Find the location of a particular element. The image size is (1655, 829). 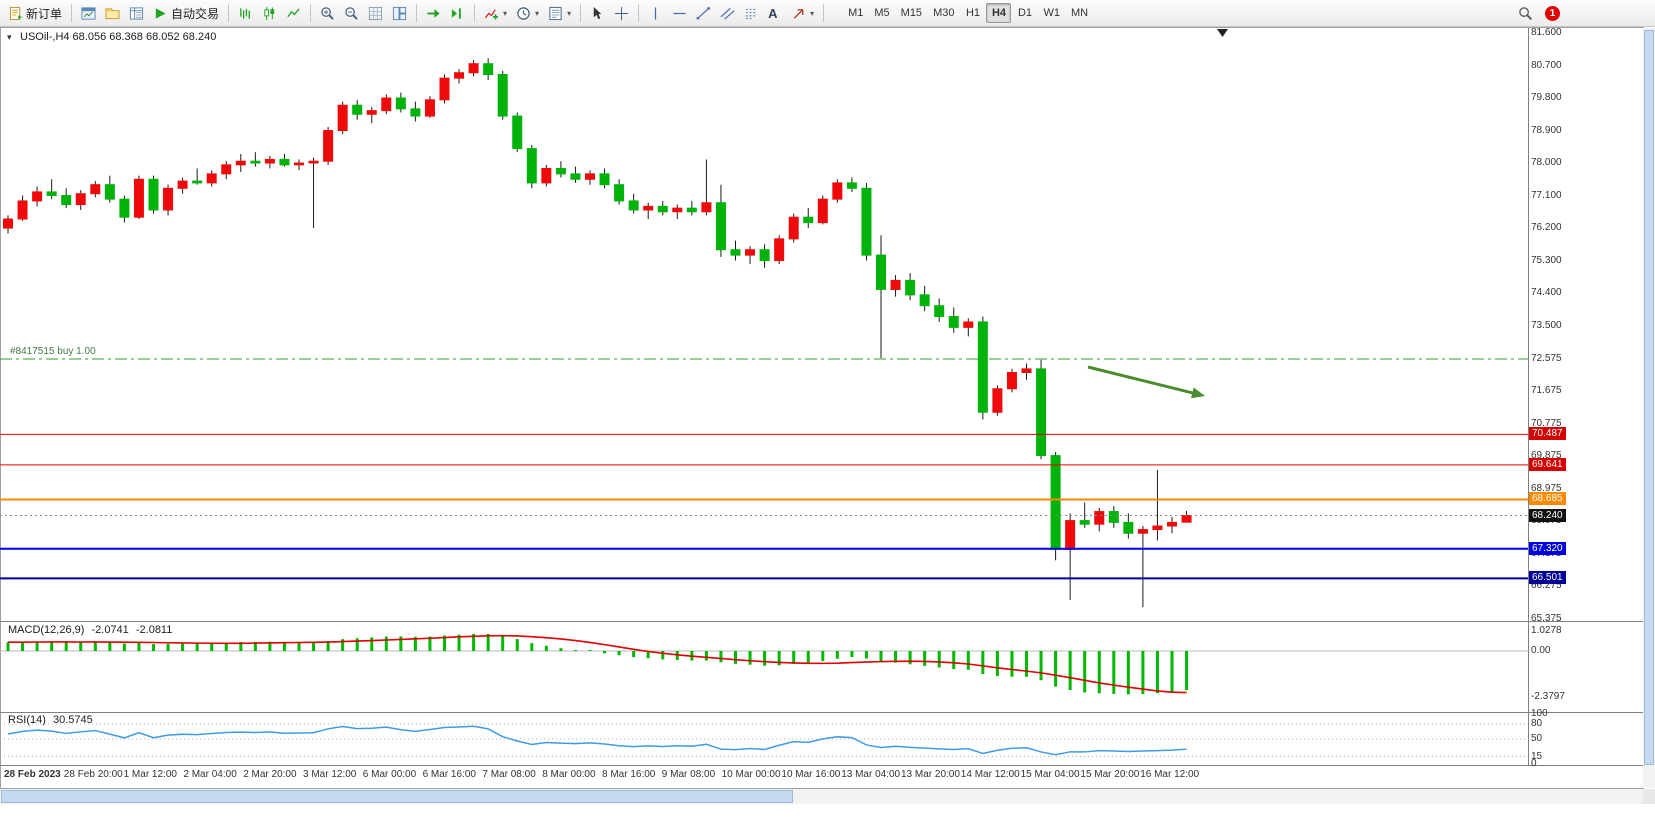

arrows-button: ▾ is located at coordinates (802, 13).